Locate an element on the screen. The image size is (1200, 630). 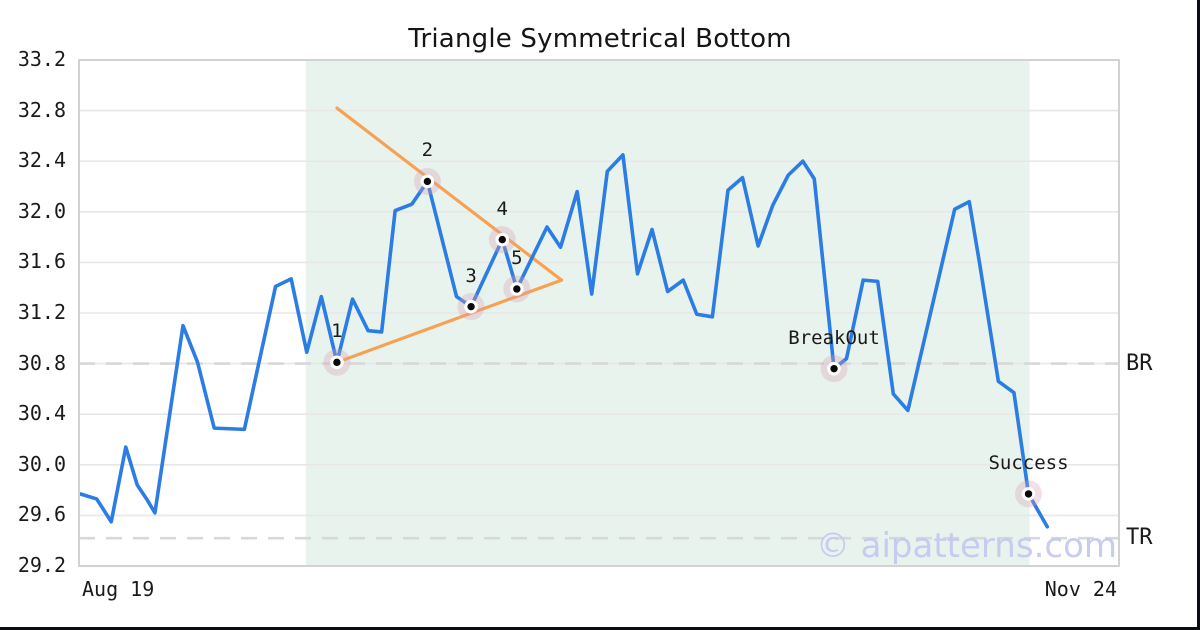
y-tick-label: 33.2 is located at coordinates (41, 59).